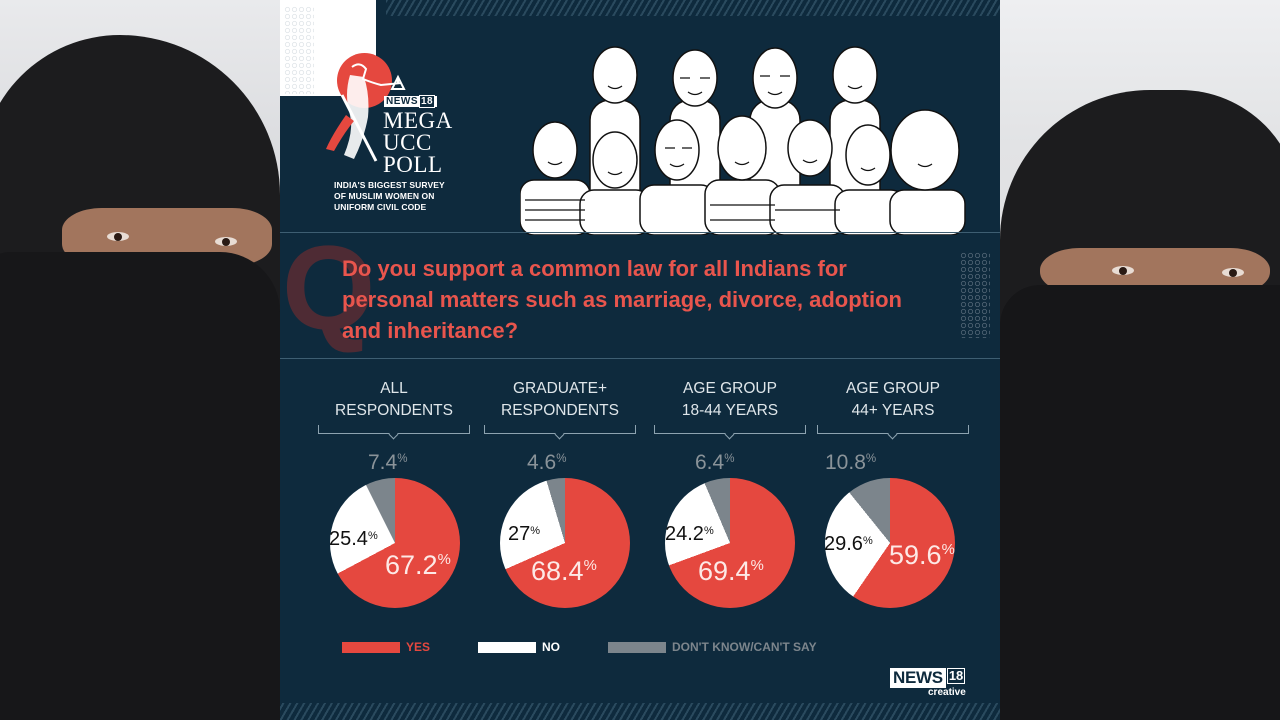 This screenshot has height=720, width=1280. I want to click on legend-swatch-no, so click(507, 647).